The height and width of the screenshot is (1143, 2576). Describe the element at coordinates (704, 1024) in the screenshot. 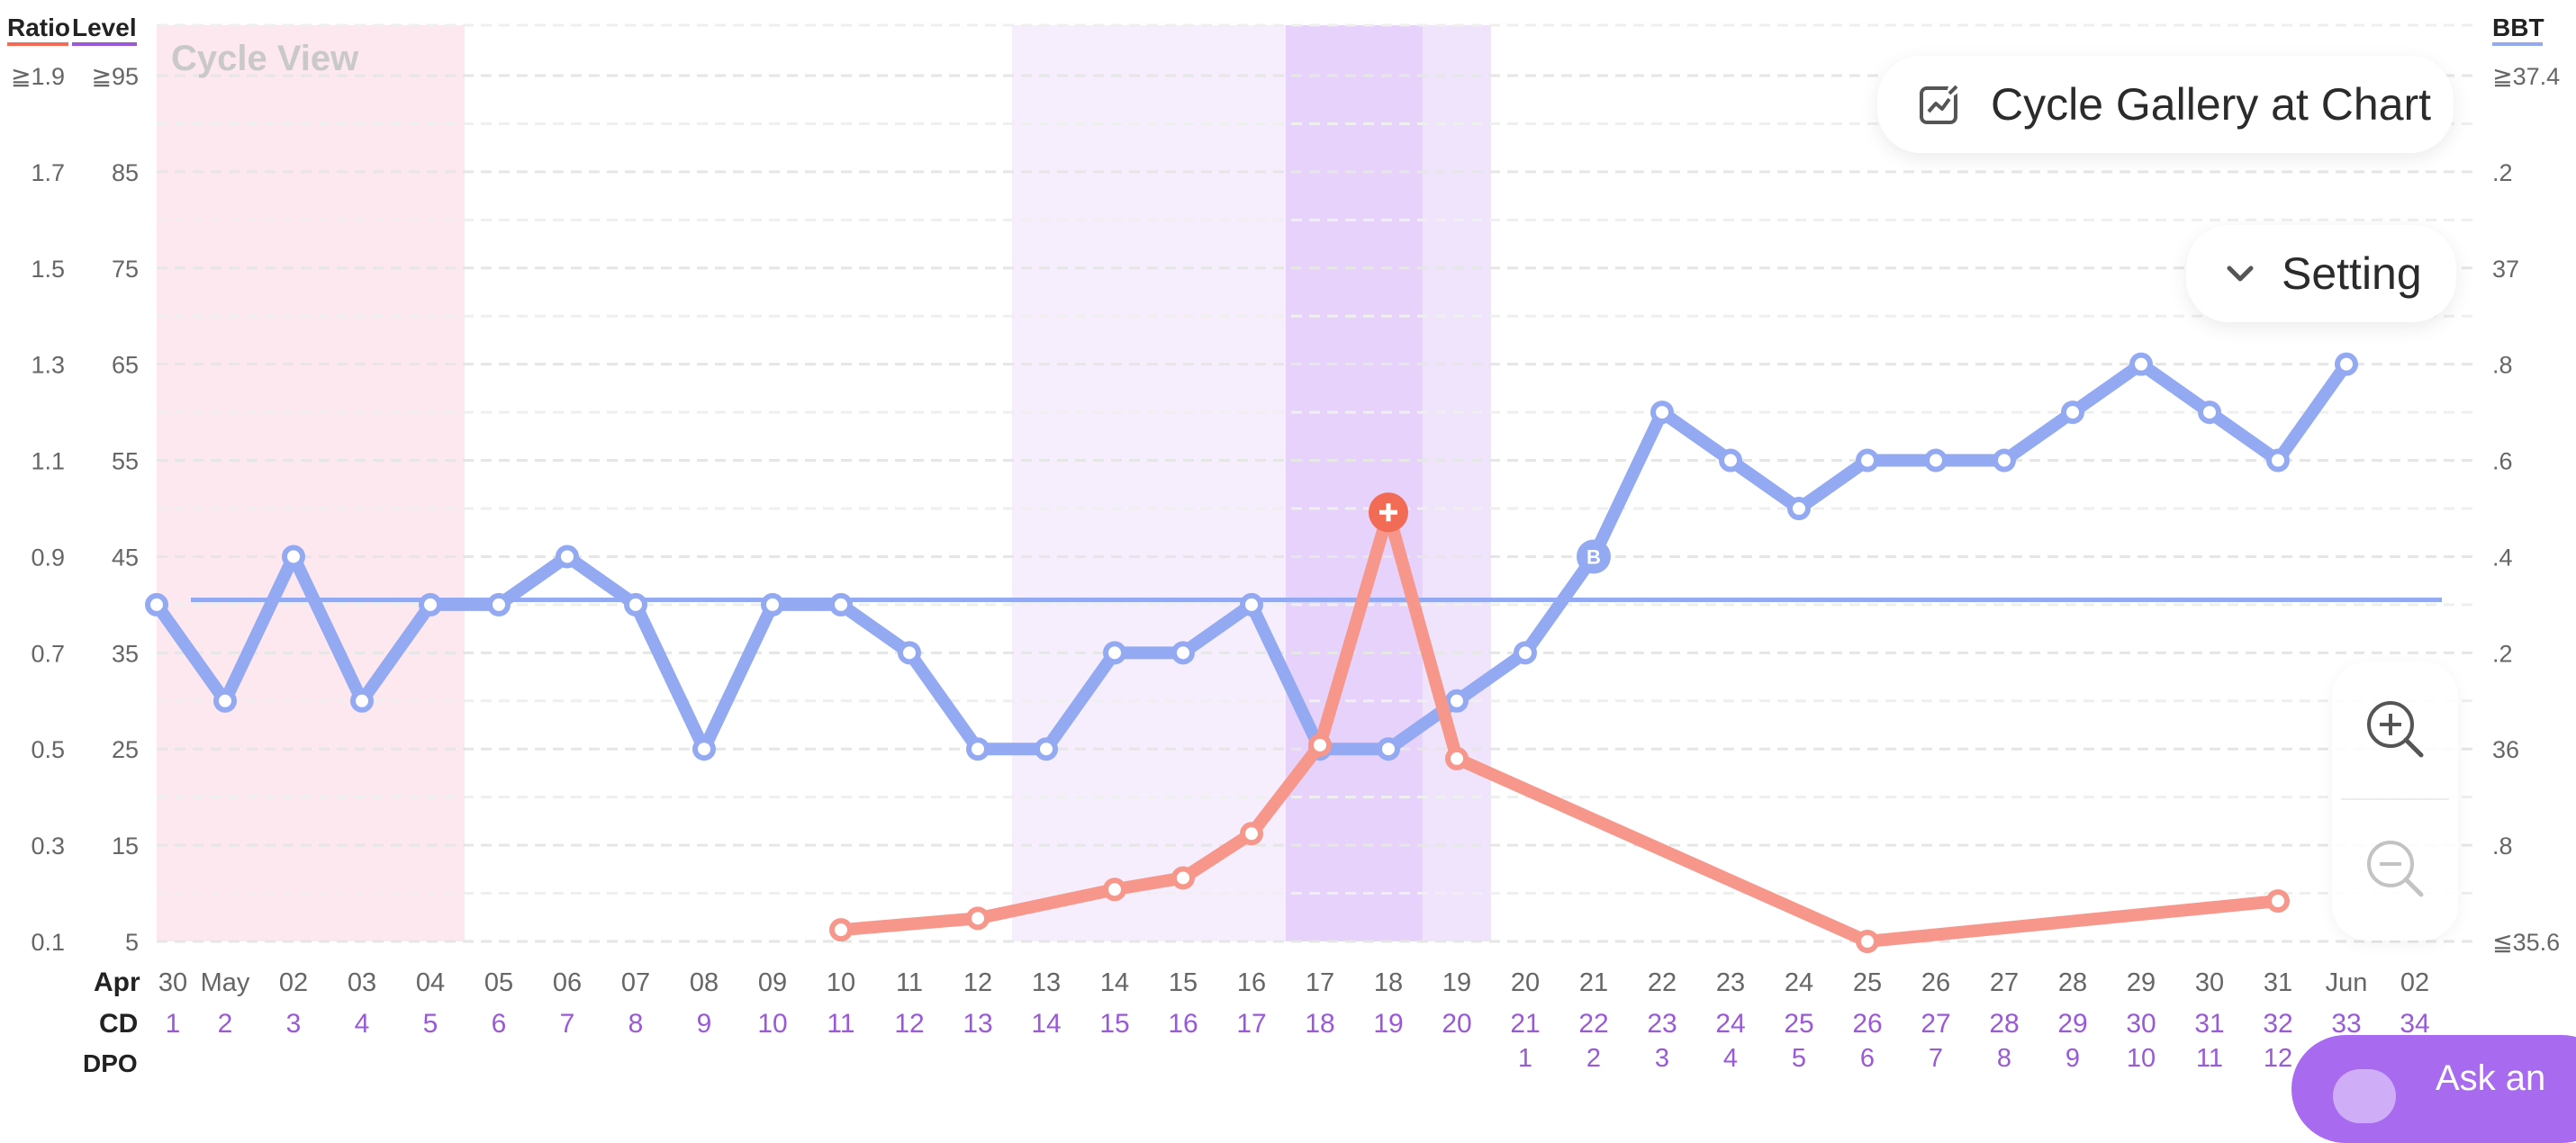

I see `cd-tick-label: 9` at that location.